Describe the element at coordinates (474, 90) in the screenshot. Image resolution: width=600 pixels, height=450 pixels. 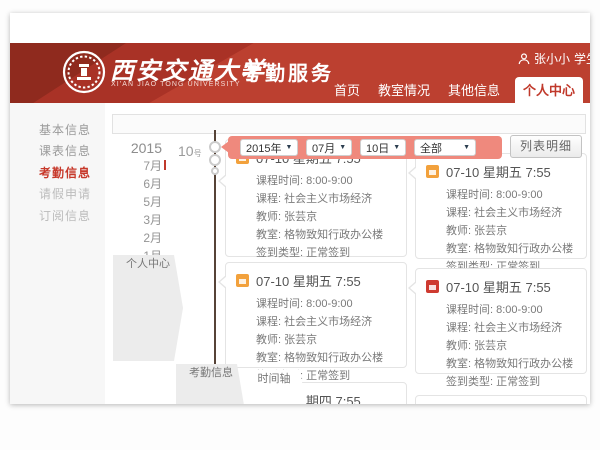
I see `nav-other-info: 其他信息` at that location.